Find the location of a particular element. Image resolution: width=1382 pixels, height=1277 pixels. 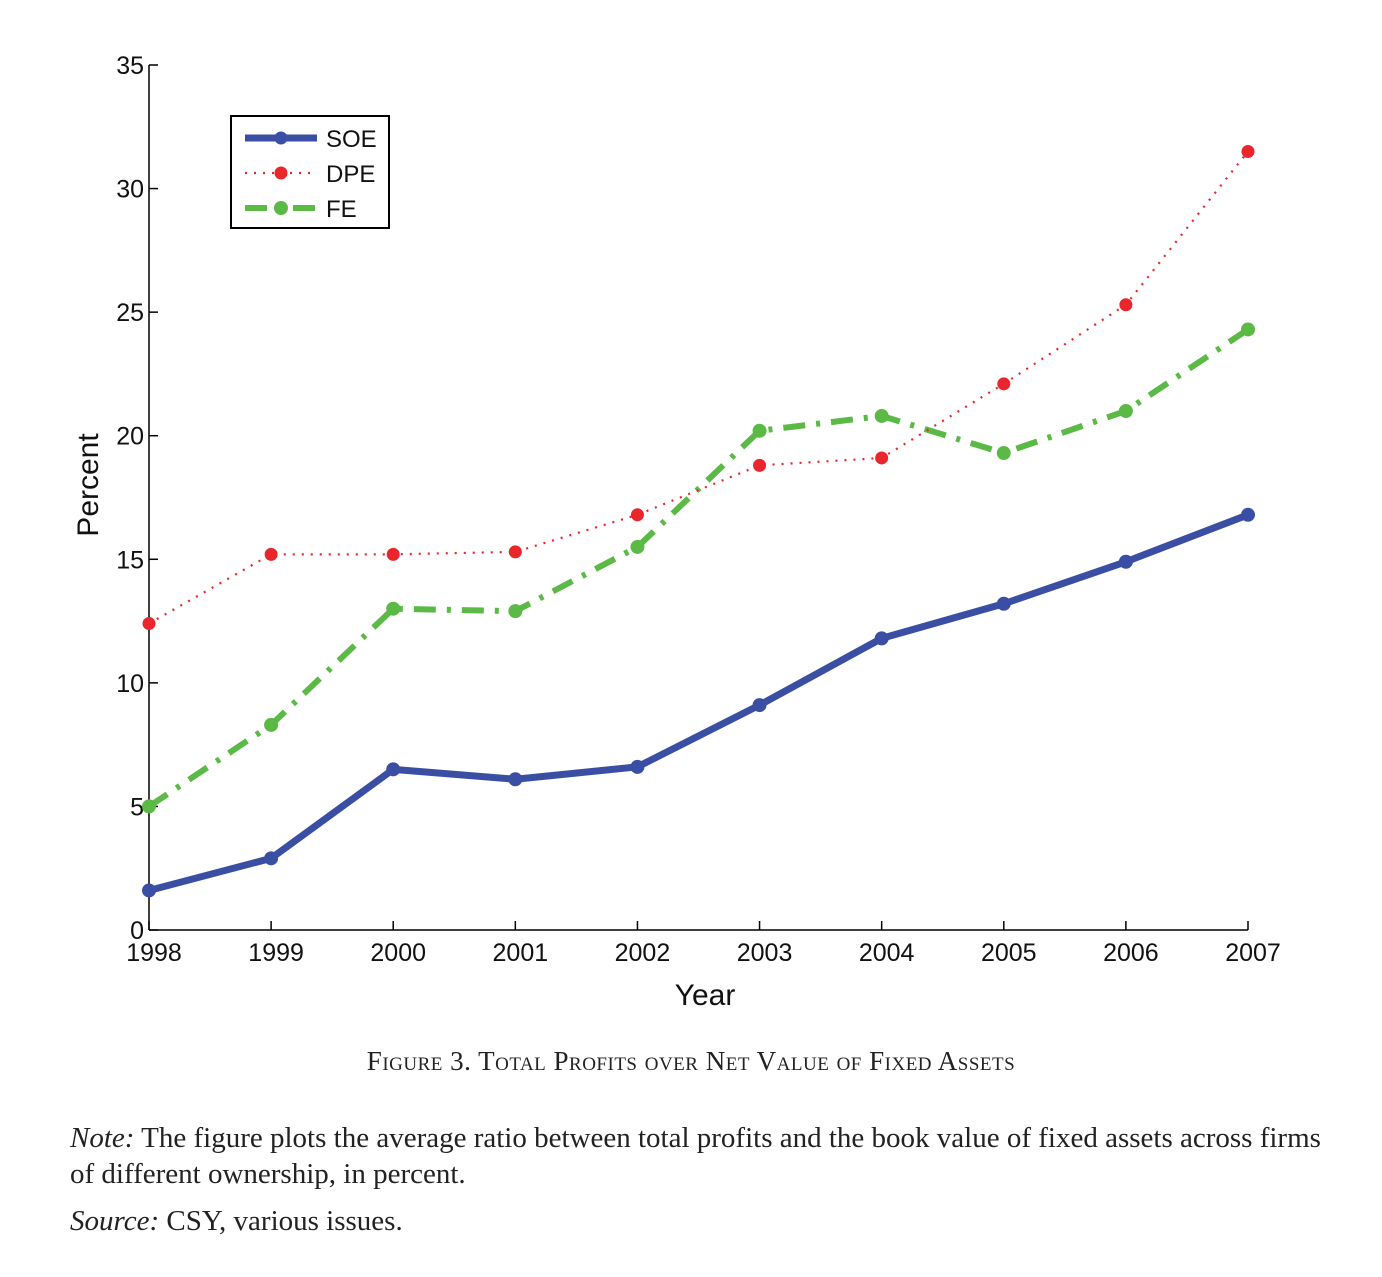

y-tick-label: 35 is located at coordinates (130, 66).